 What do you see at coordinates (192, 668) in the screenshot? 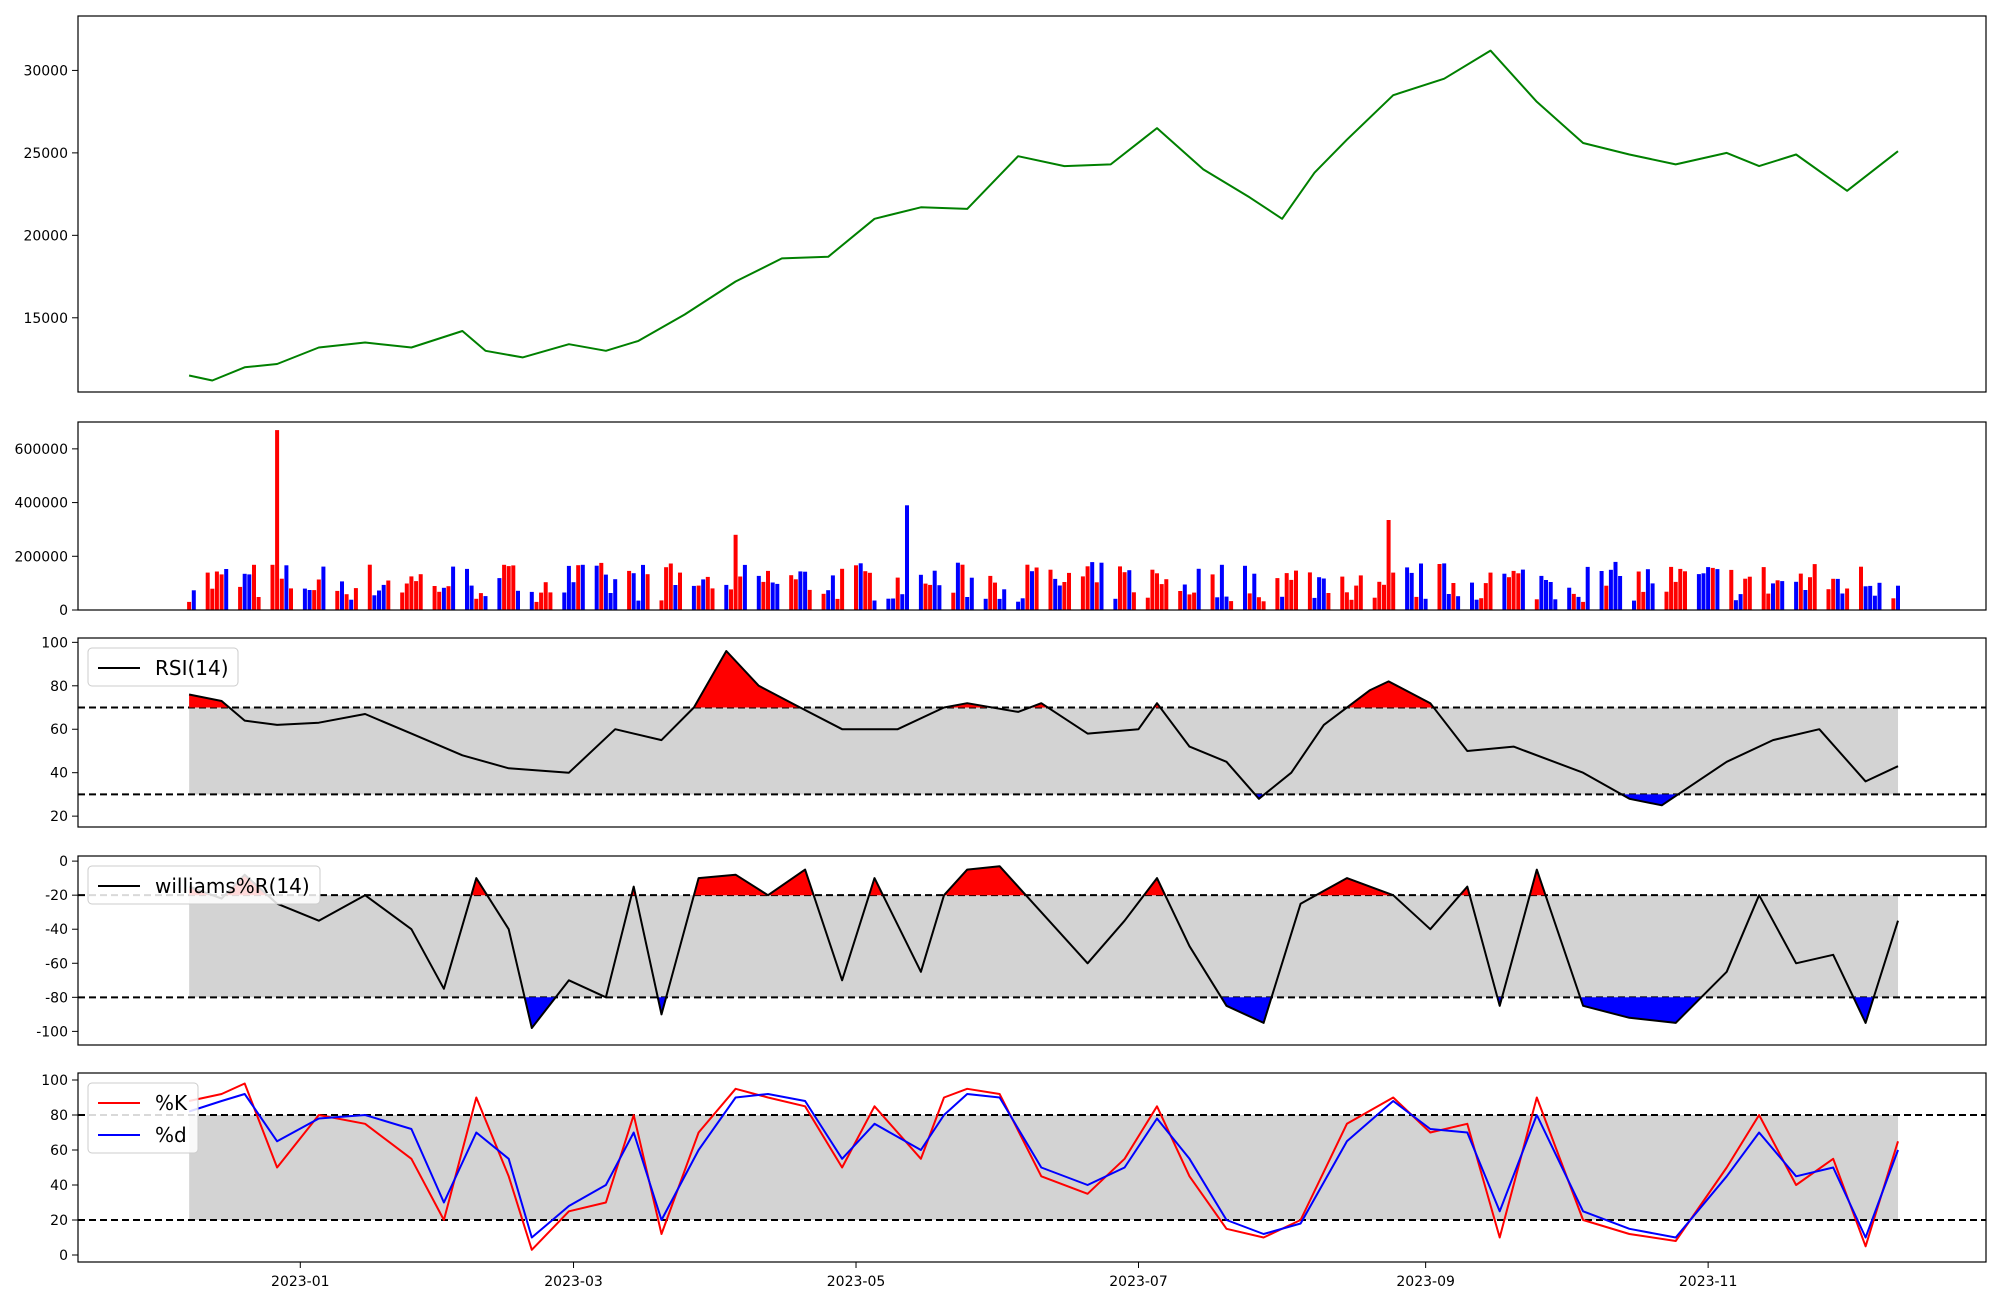
I see `legend-label: RSI(14)` at bounding box center [192, 668].